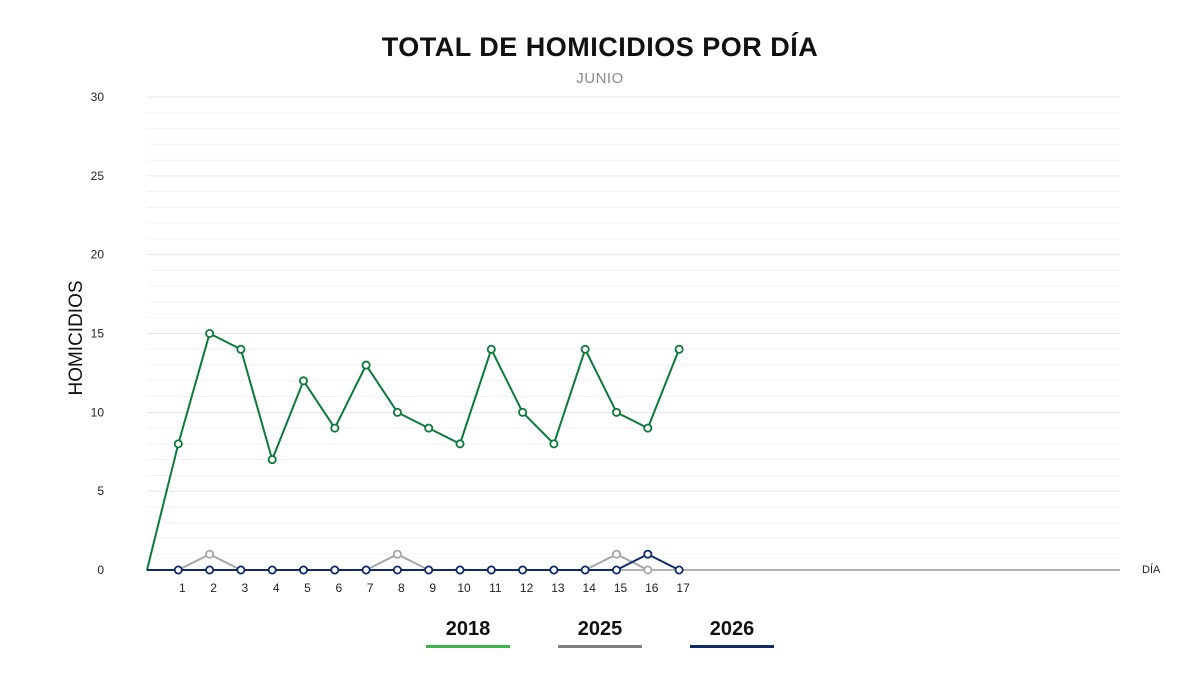  What do you see at coordinates (182, 588) in the screenshot?
I see `x-tick-label: 1` at bounding box center [182, 588].